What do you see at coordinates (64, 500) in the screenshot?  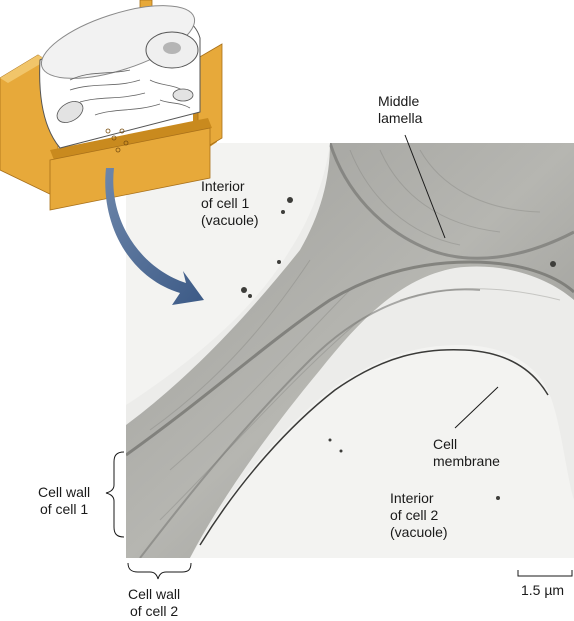 I see `cell-wall-cell1-label: Cell wall of cell 1` at bounding box center [64, 500].